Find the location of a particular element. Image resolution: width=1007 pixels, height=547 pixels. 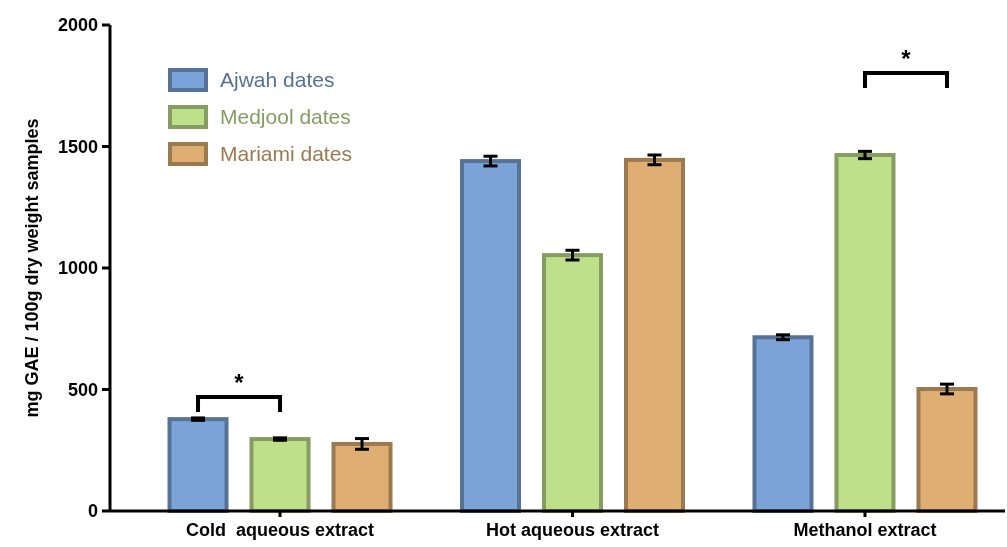

y-tick-label: 1000 is located at coordinates (77, 268).